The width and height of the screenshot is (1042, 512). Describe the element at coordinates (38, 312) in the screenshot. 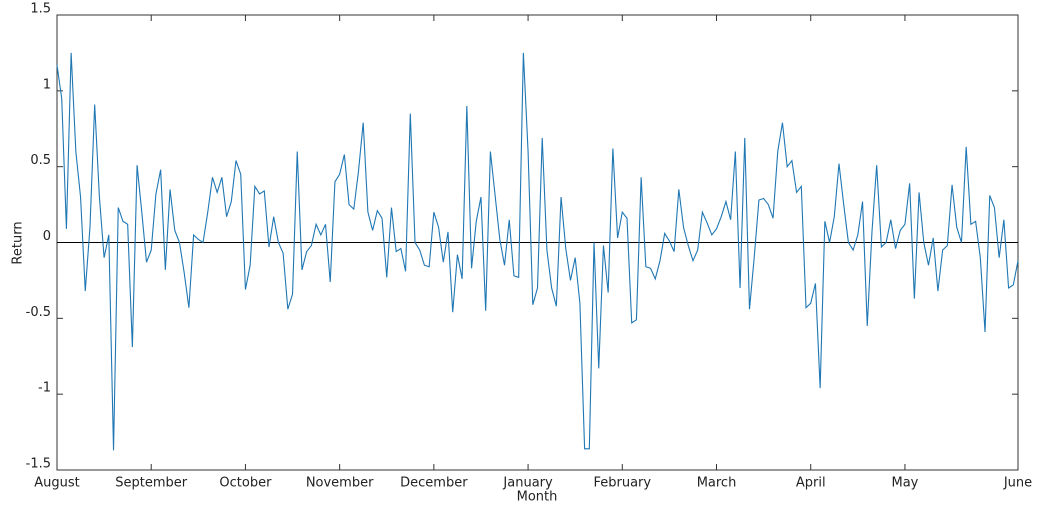

I see `y-tick-label: -0.5` at that location.